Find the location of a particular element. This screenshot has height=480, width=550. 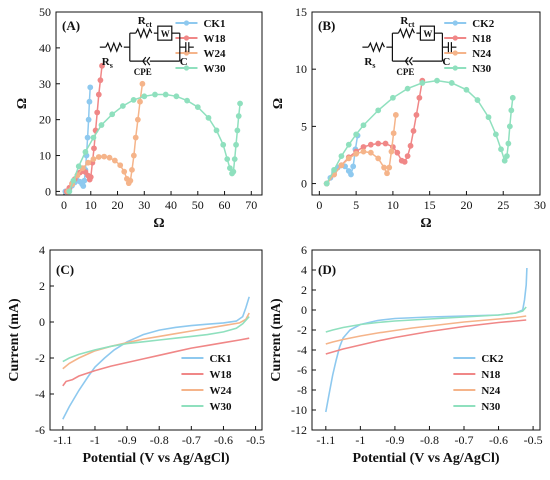

y-tick-label: -10 is located at coordinates (299, 410).